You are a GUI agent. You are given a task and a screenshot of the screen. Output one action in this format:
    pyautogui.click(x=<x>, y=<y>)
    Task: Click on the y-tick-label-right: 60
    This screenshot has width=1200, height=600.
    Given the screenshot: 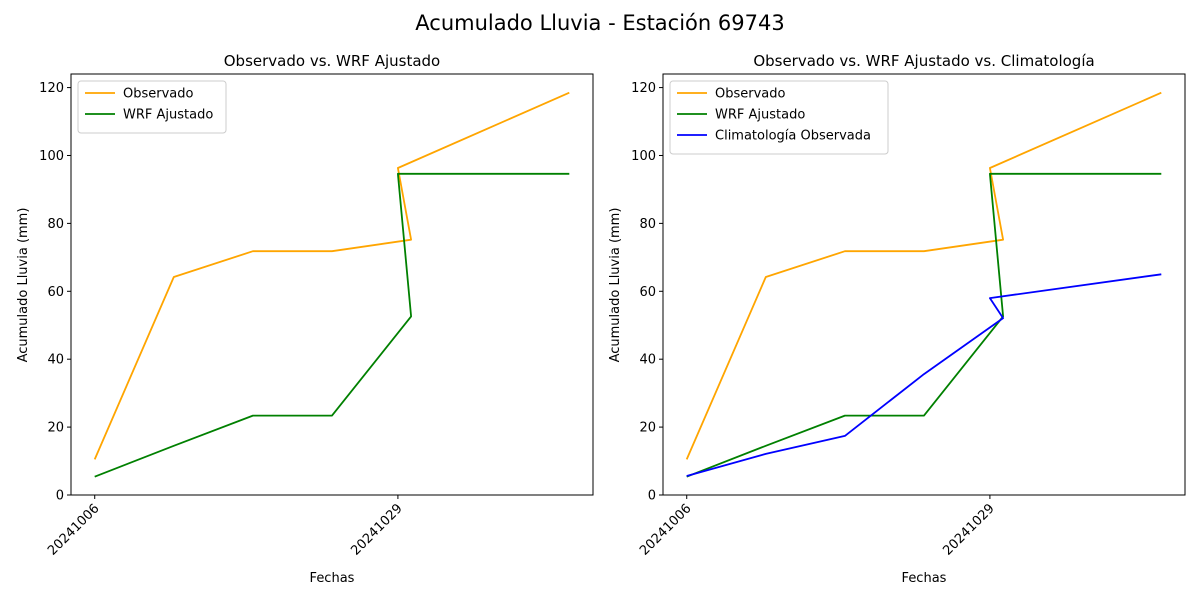 What is the action you would take?
    pyautogui.click(x=647, y=292)
    